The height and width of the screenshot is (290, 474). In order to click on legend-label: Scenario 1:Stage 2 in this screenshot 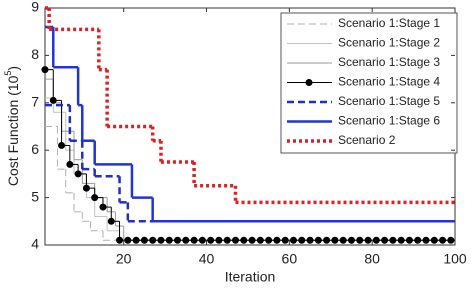, I will do `click(389, 43)`.